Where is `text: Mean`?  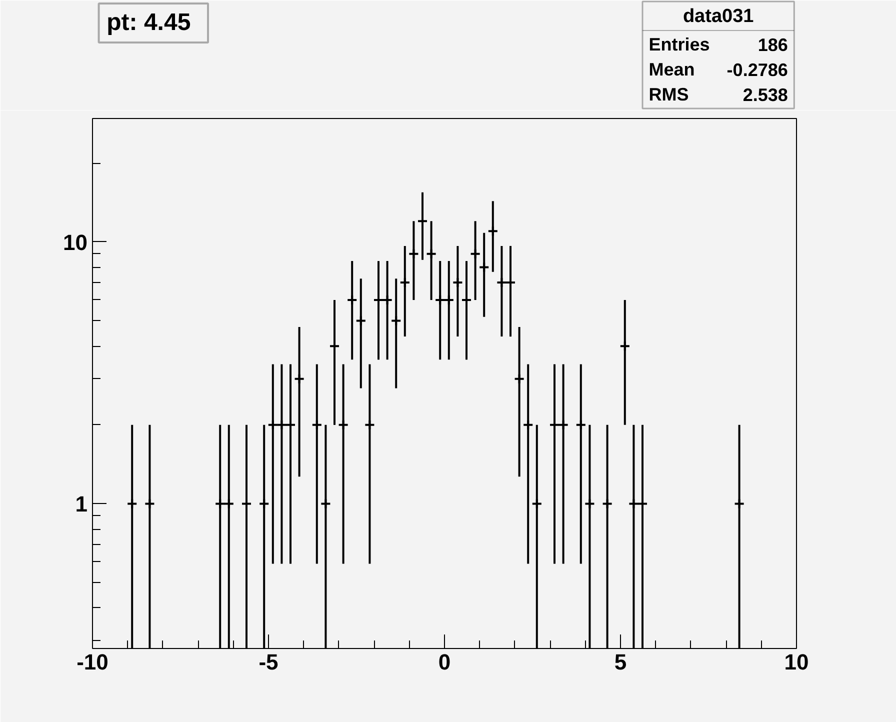
text: Mean is located at coordinates (671, 70).